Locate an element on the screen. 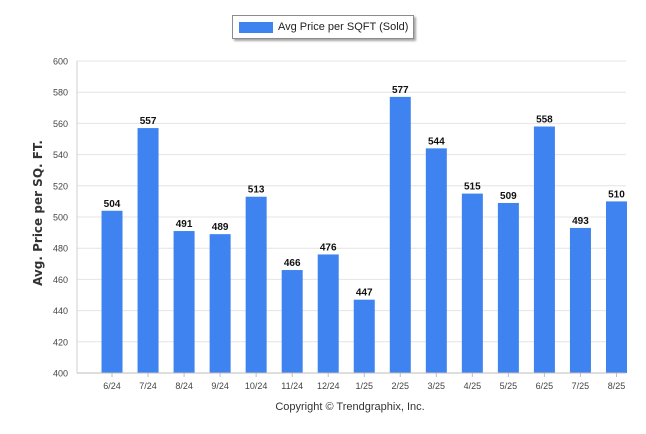 The image size is (646, 434). data-label: 577 is located at coordinates (400, 90).